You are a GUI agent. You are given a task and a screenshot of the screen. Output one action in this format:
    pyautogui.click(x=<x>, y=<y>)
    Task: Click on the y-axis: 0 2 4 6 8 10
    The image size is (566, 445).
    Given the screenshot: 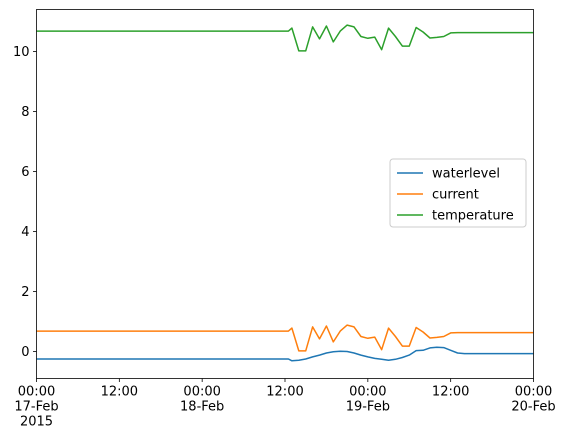 What is the action you would take?
    pyautogui.click(x=25, y=202)
    